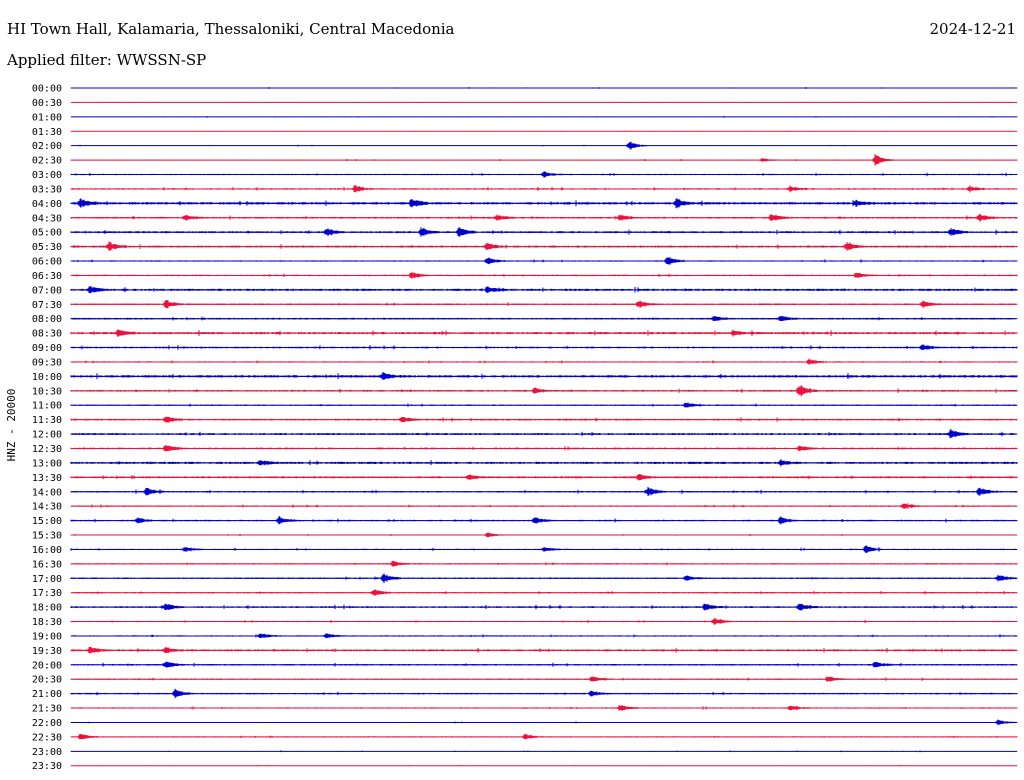 This screenshot has height=780, width=1024. What do you see at coordinates (47, 507) in the screenshot?
I see `row-time-label: 14:30` at bounding box center [47, 507].